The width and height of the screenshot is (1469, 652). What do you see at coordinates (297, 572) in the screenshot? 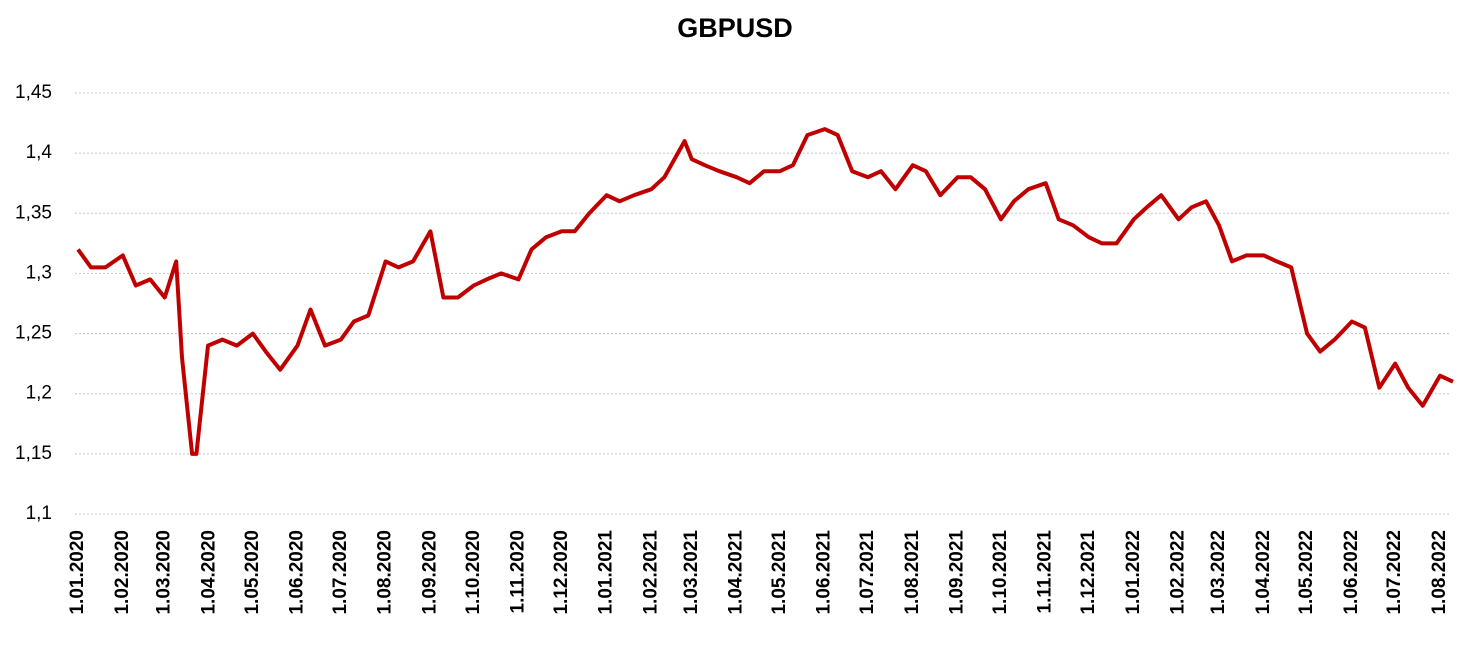
I see `x-tick-label: 1.06.2020` at bounding box center [297, 572].